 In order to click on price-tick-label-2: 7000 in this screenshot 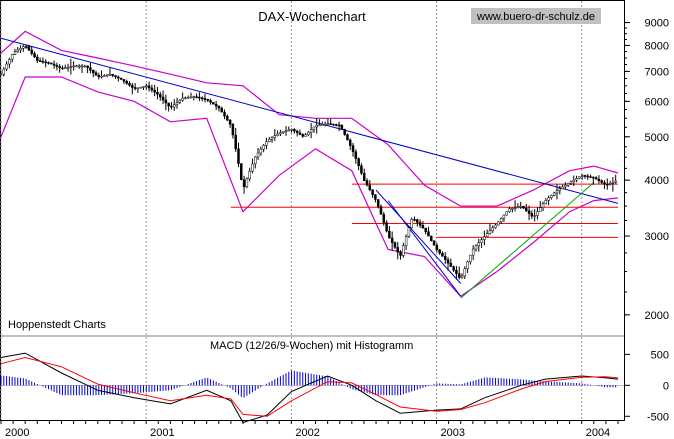, I will do `click(657, 72)`.